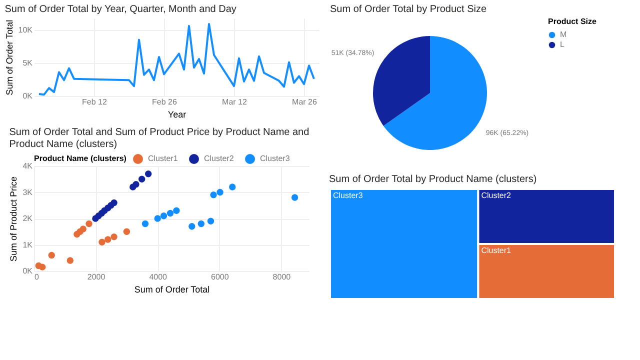 Image resolution: width=640 pixels, height=360 pixels. I want to click on category-label: Cluster3, so click(348, 195).